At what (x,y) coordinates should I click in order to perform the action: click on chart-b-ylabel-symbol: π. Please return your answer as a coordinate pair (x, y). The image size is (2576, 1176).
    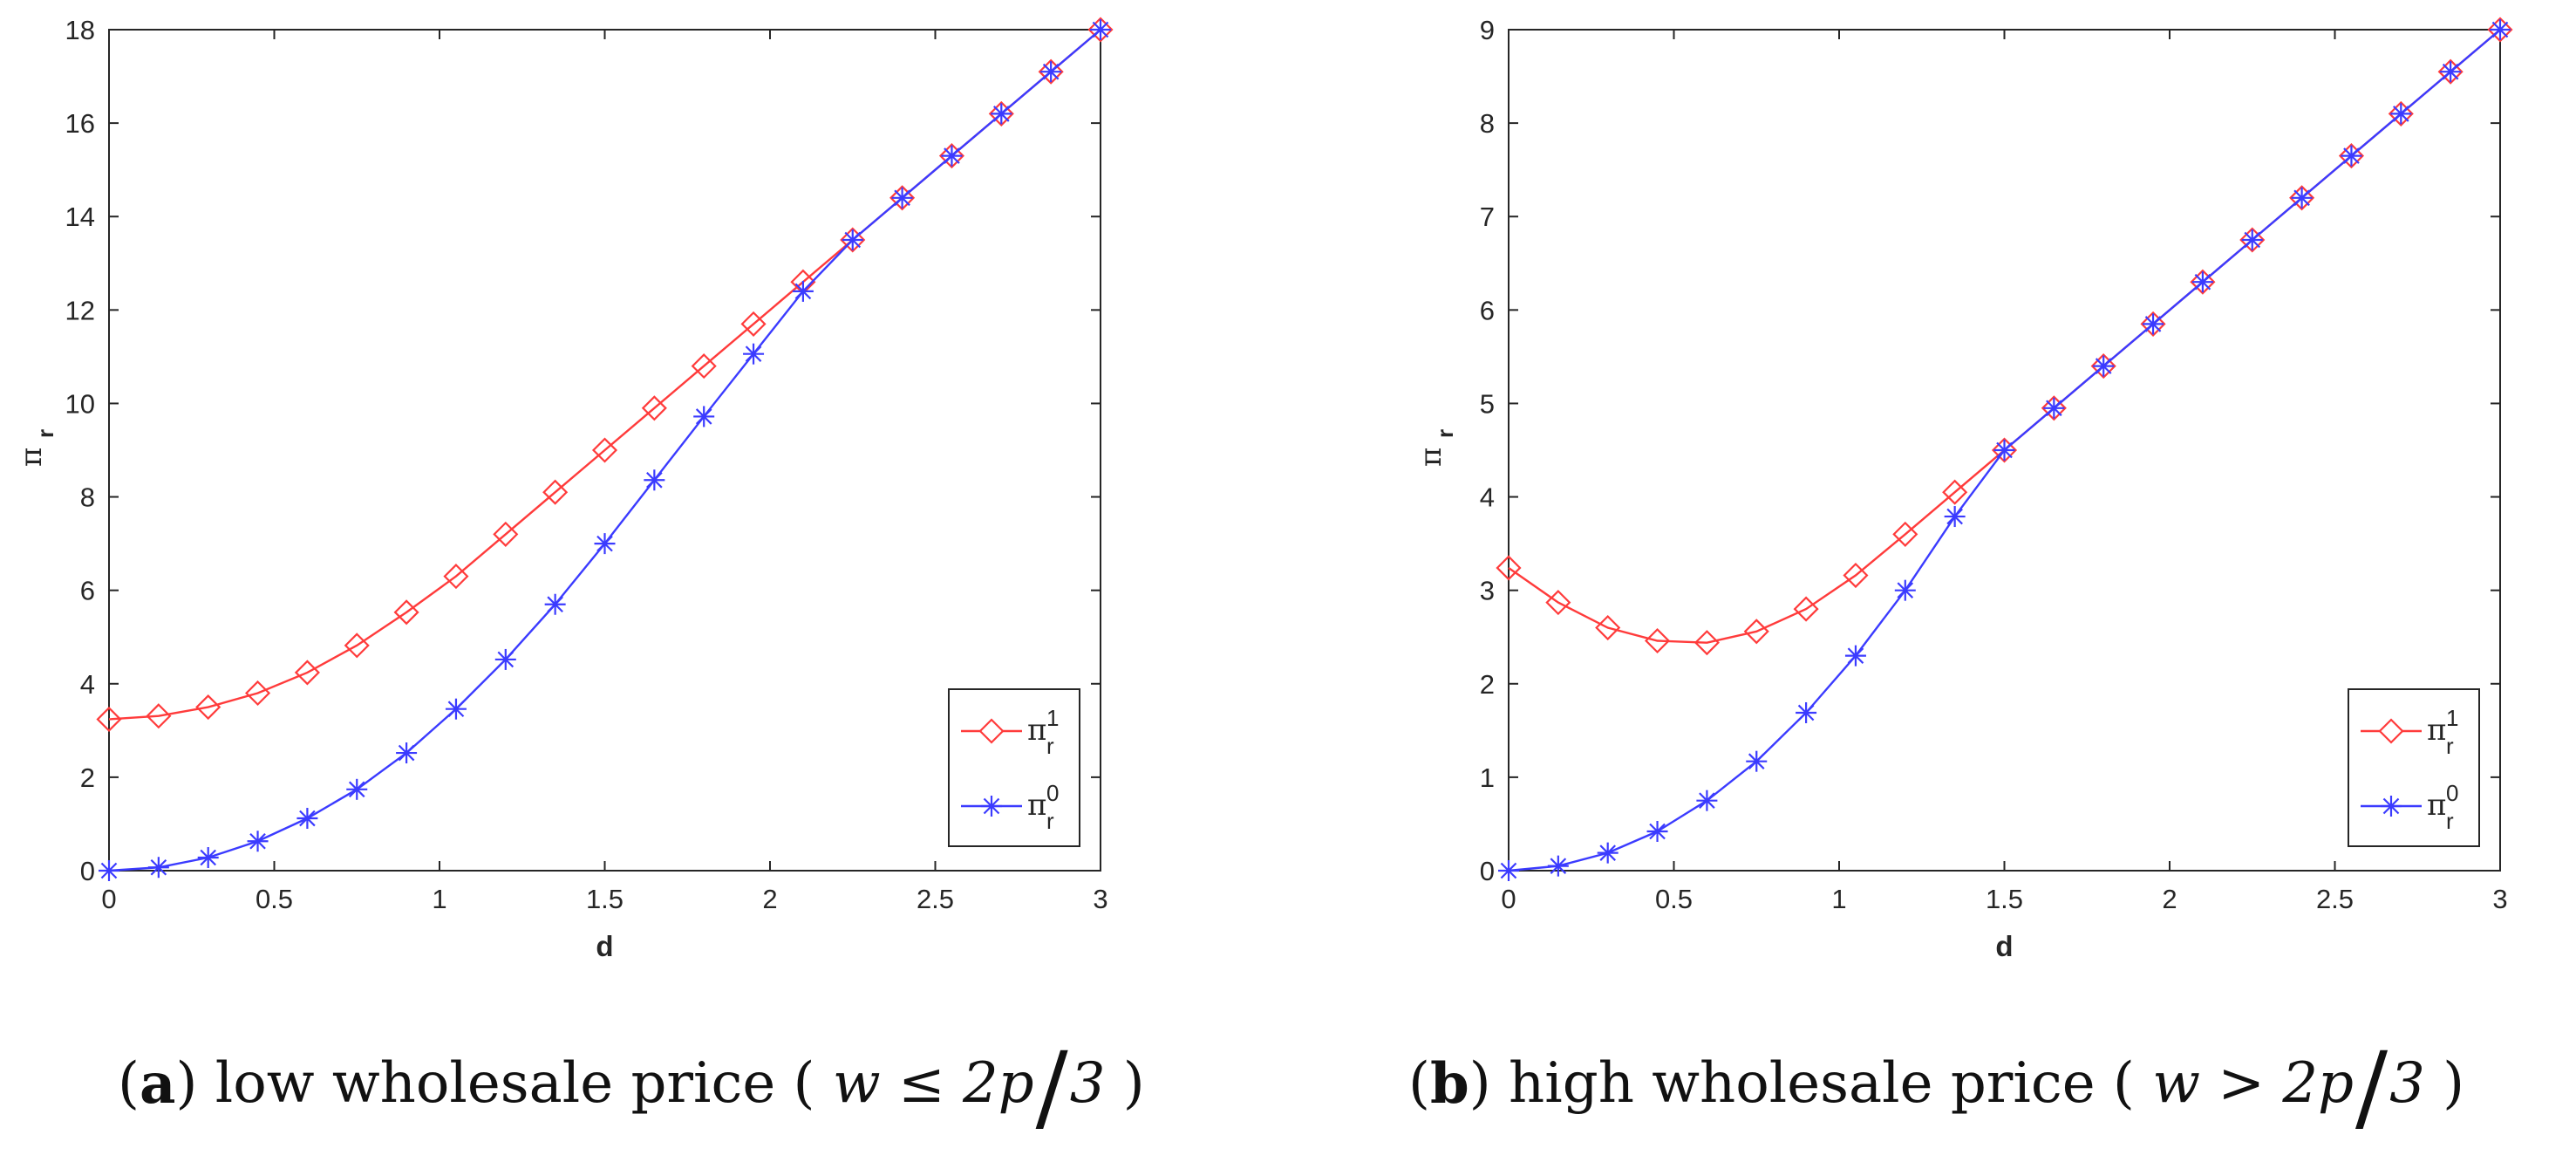
    Looking at the image, I should click on (1431, 458).